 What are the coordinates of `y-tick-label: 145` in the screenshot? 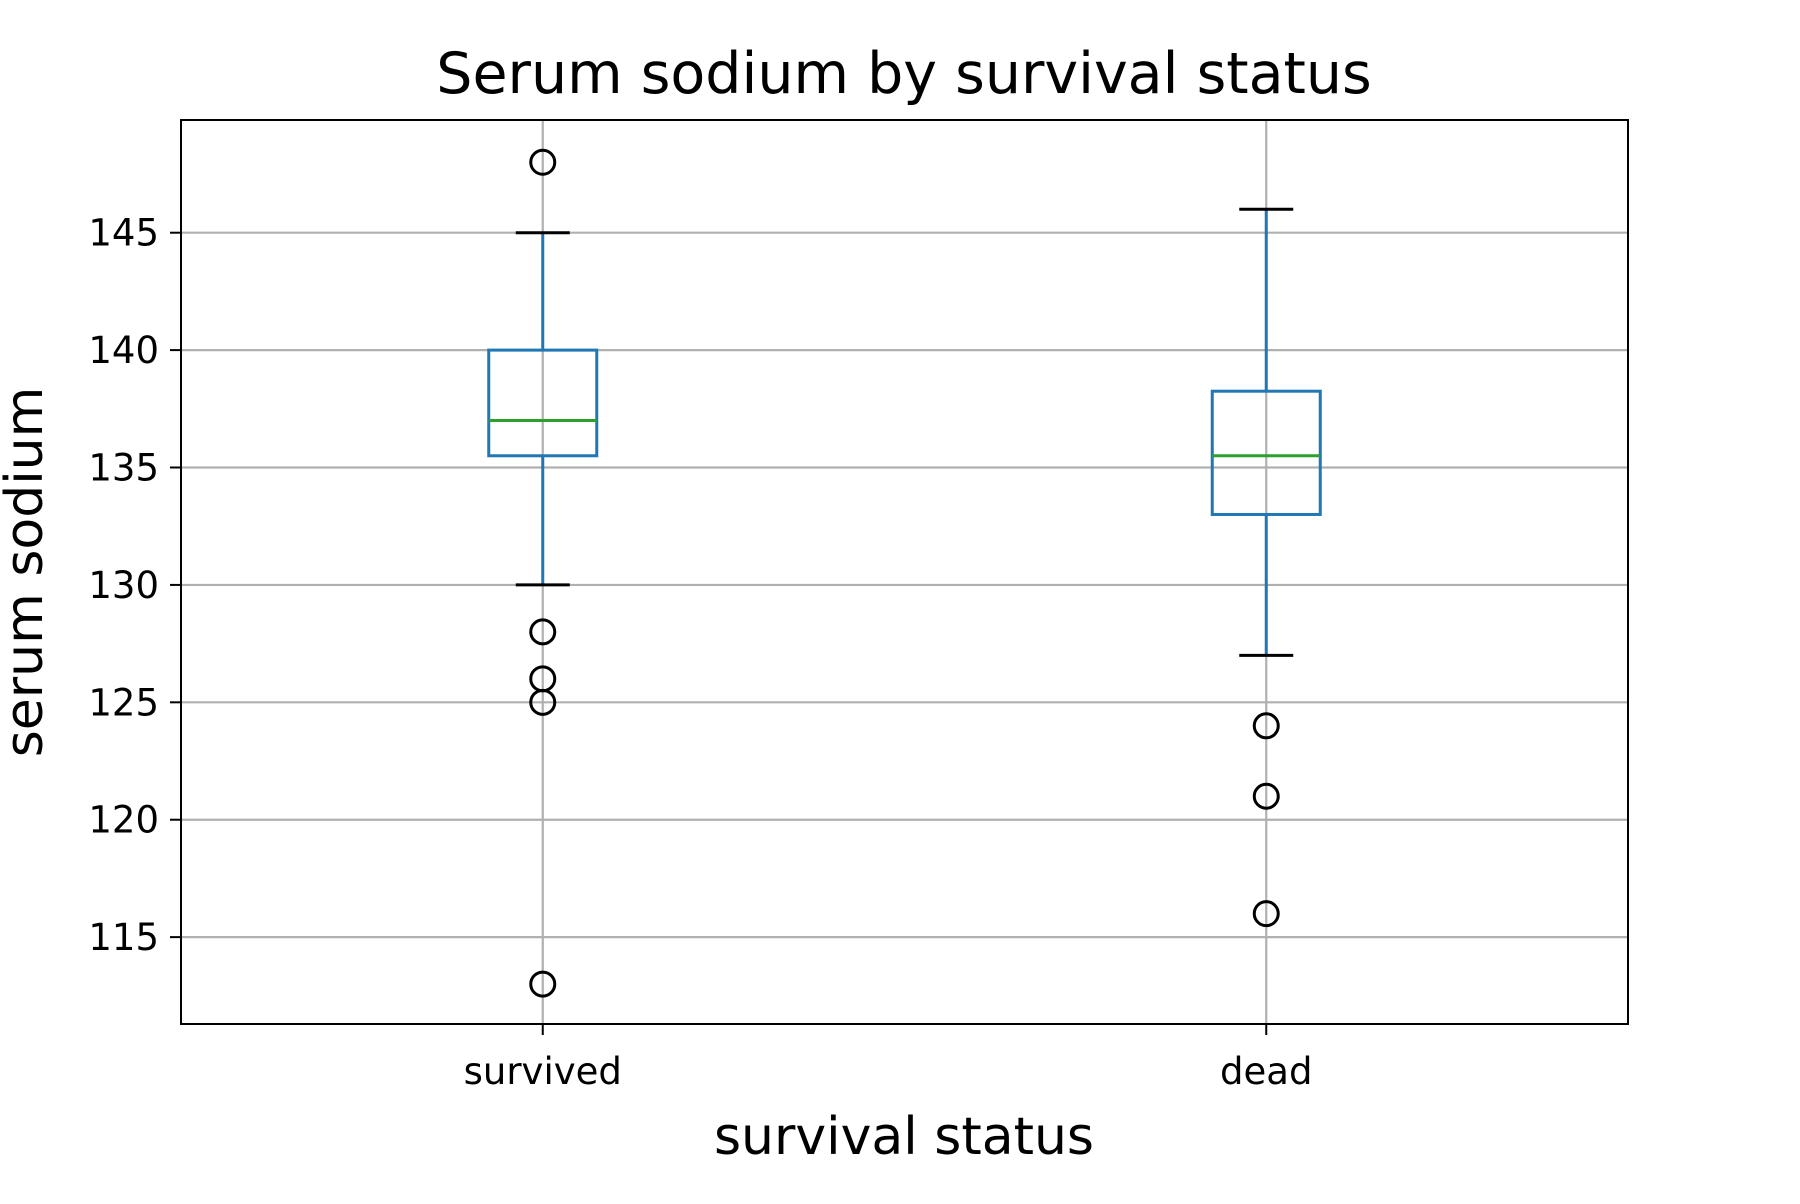 It's located at (123, 233).